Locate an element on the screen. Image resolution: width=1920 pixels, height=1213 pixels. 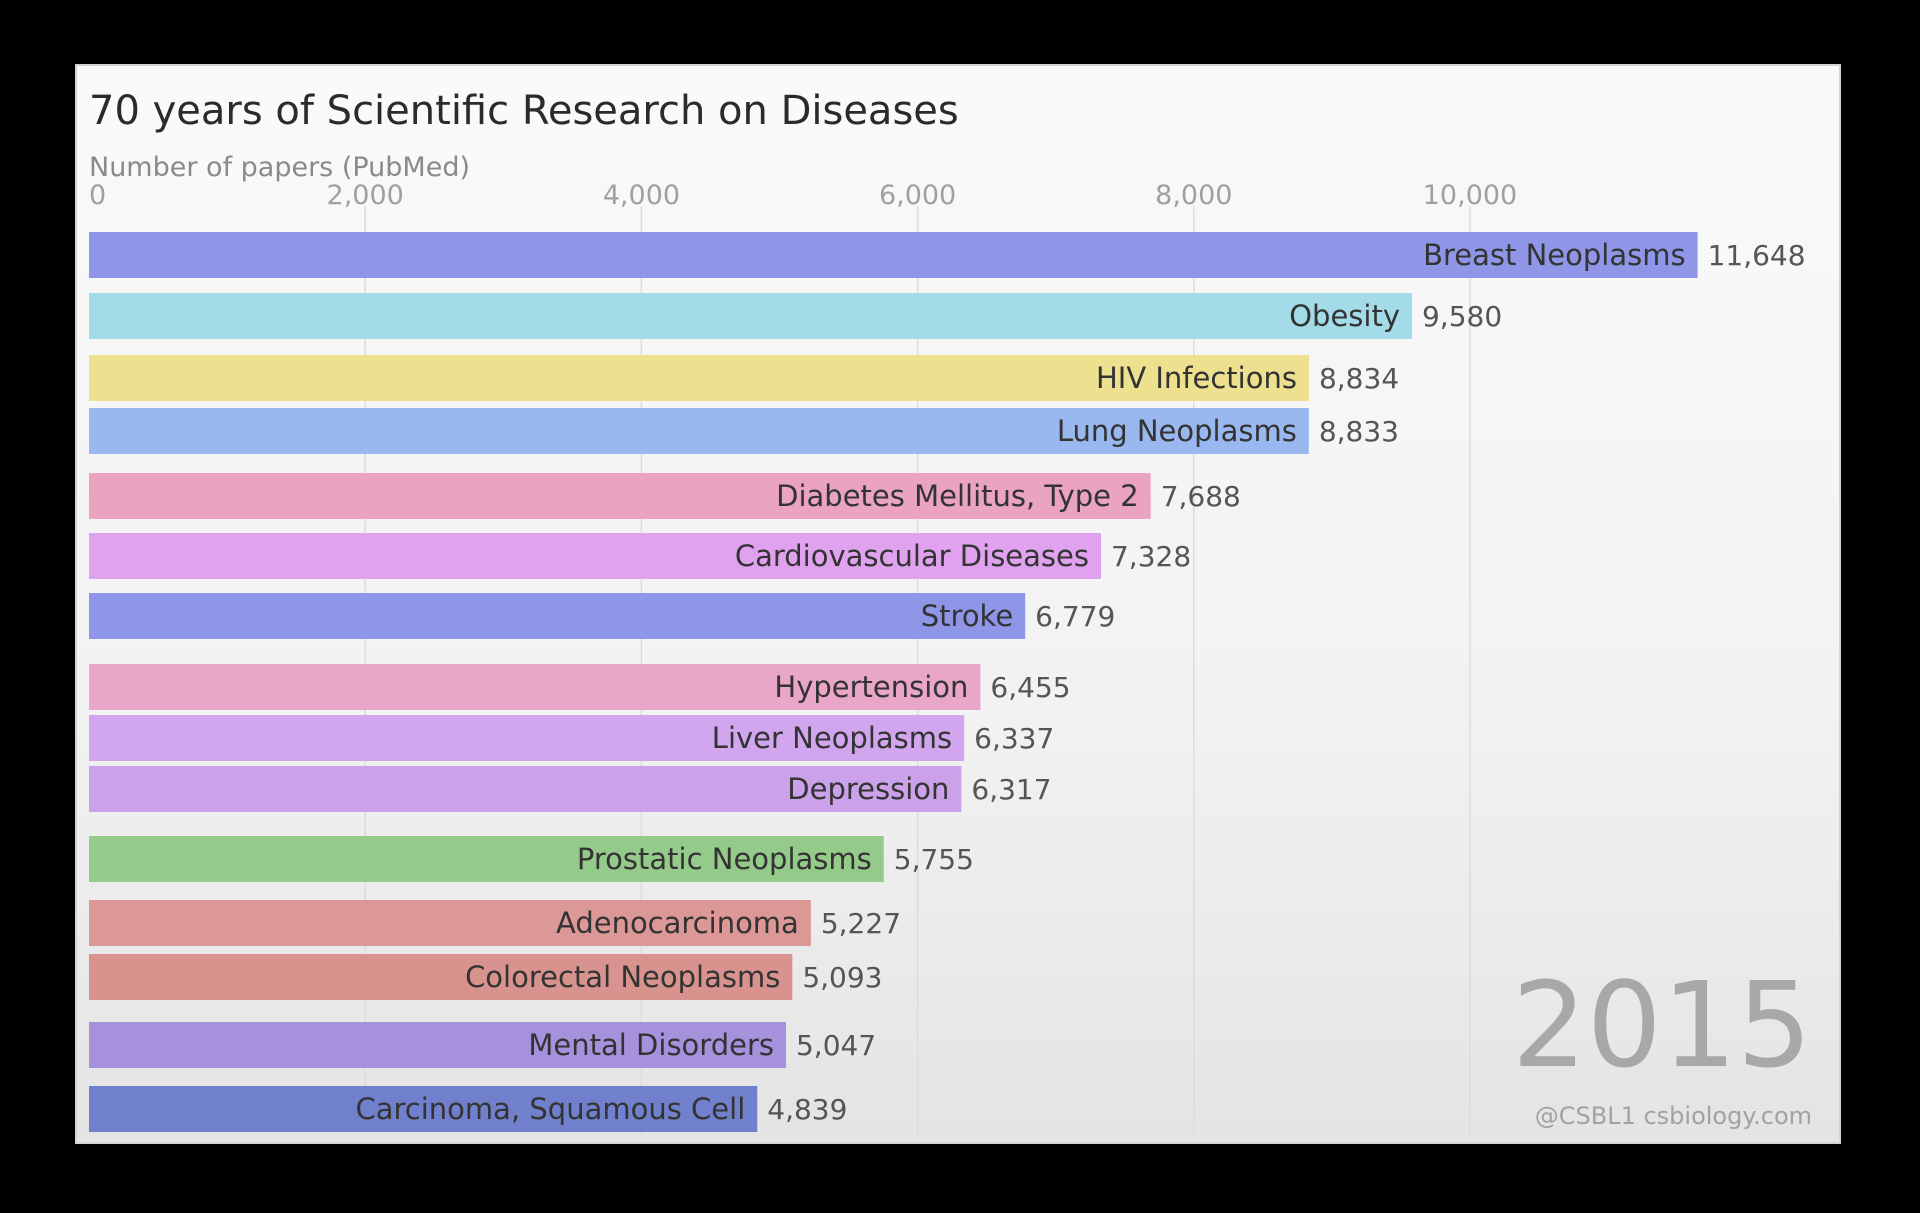
value-label: 5,047 is located at coordinates (836, 1045).